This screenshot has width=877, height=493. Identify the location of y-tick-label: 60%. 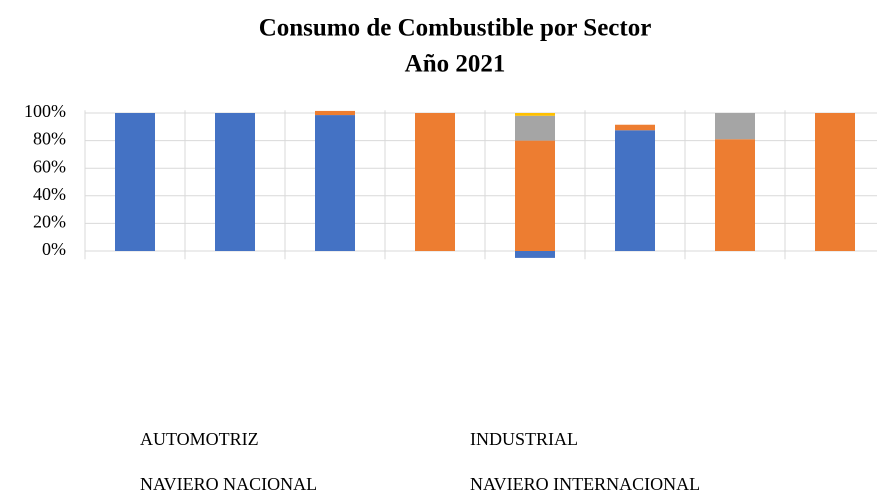
(49, 166).